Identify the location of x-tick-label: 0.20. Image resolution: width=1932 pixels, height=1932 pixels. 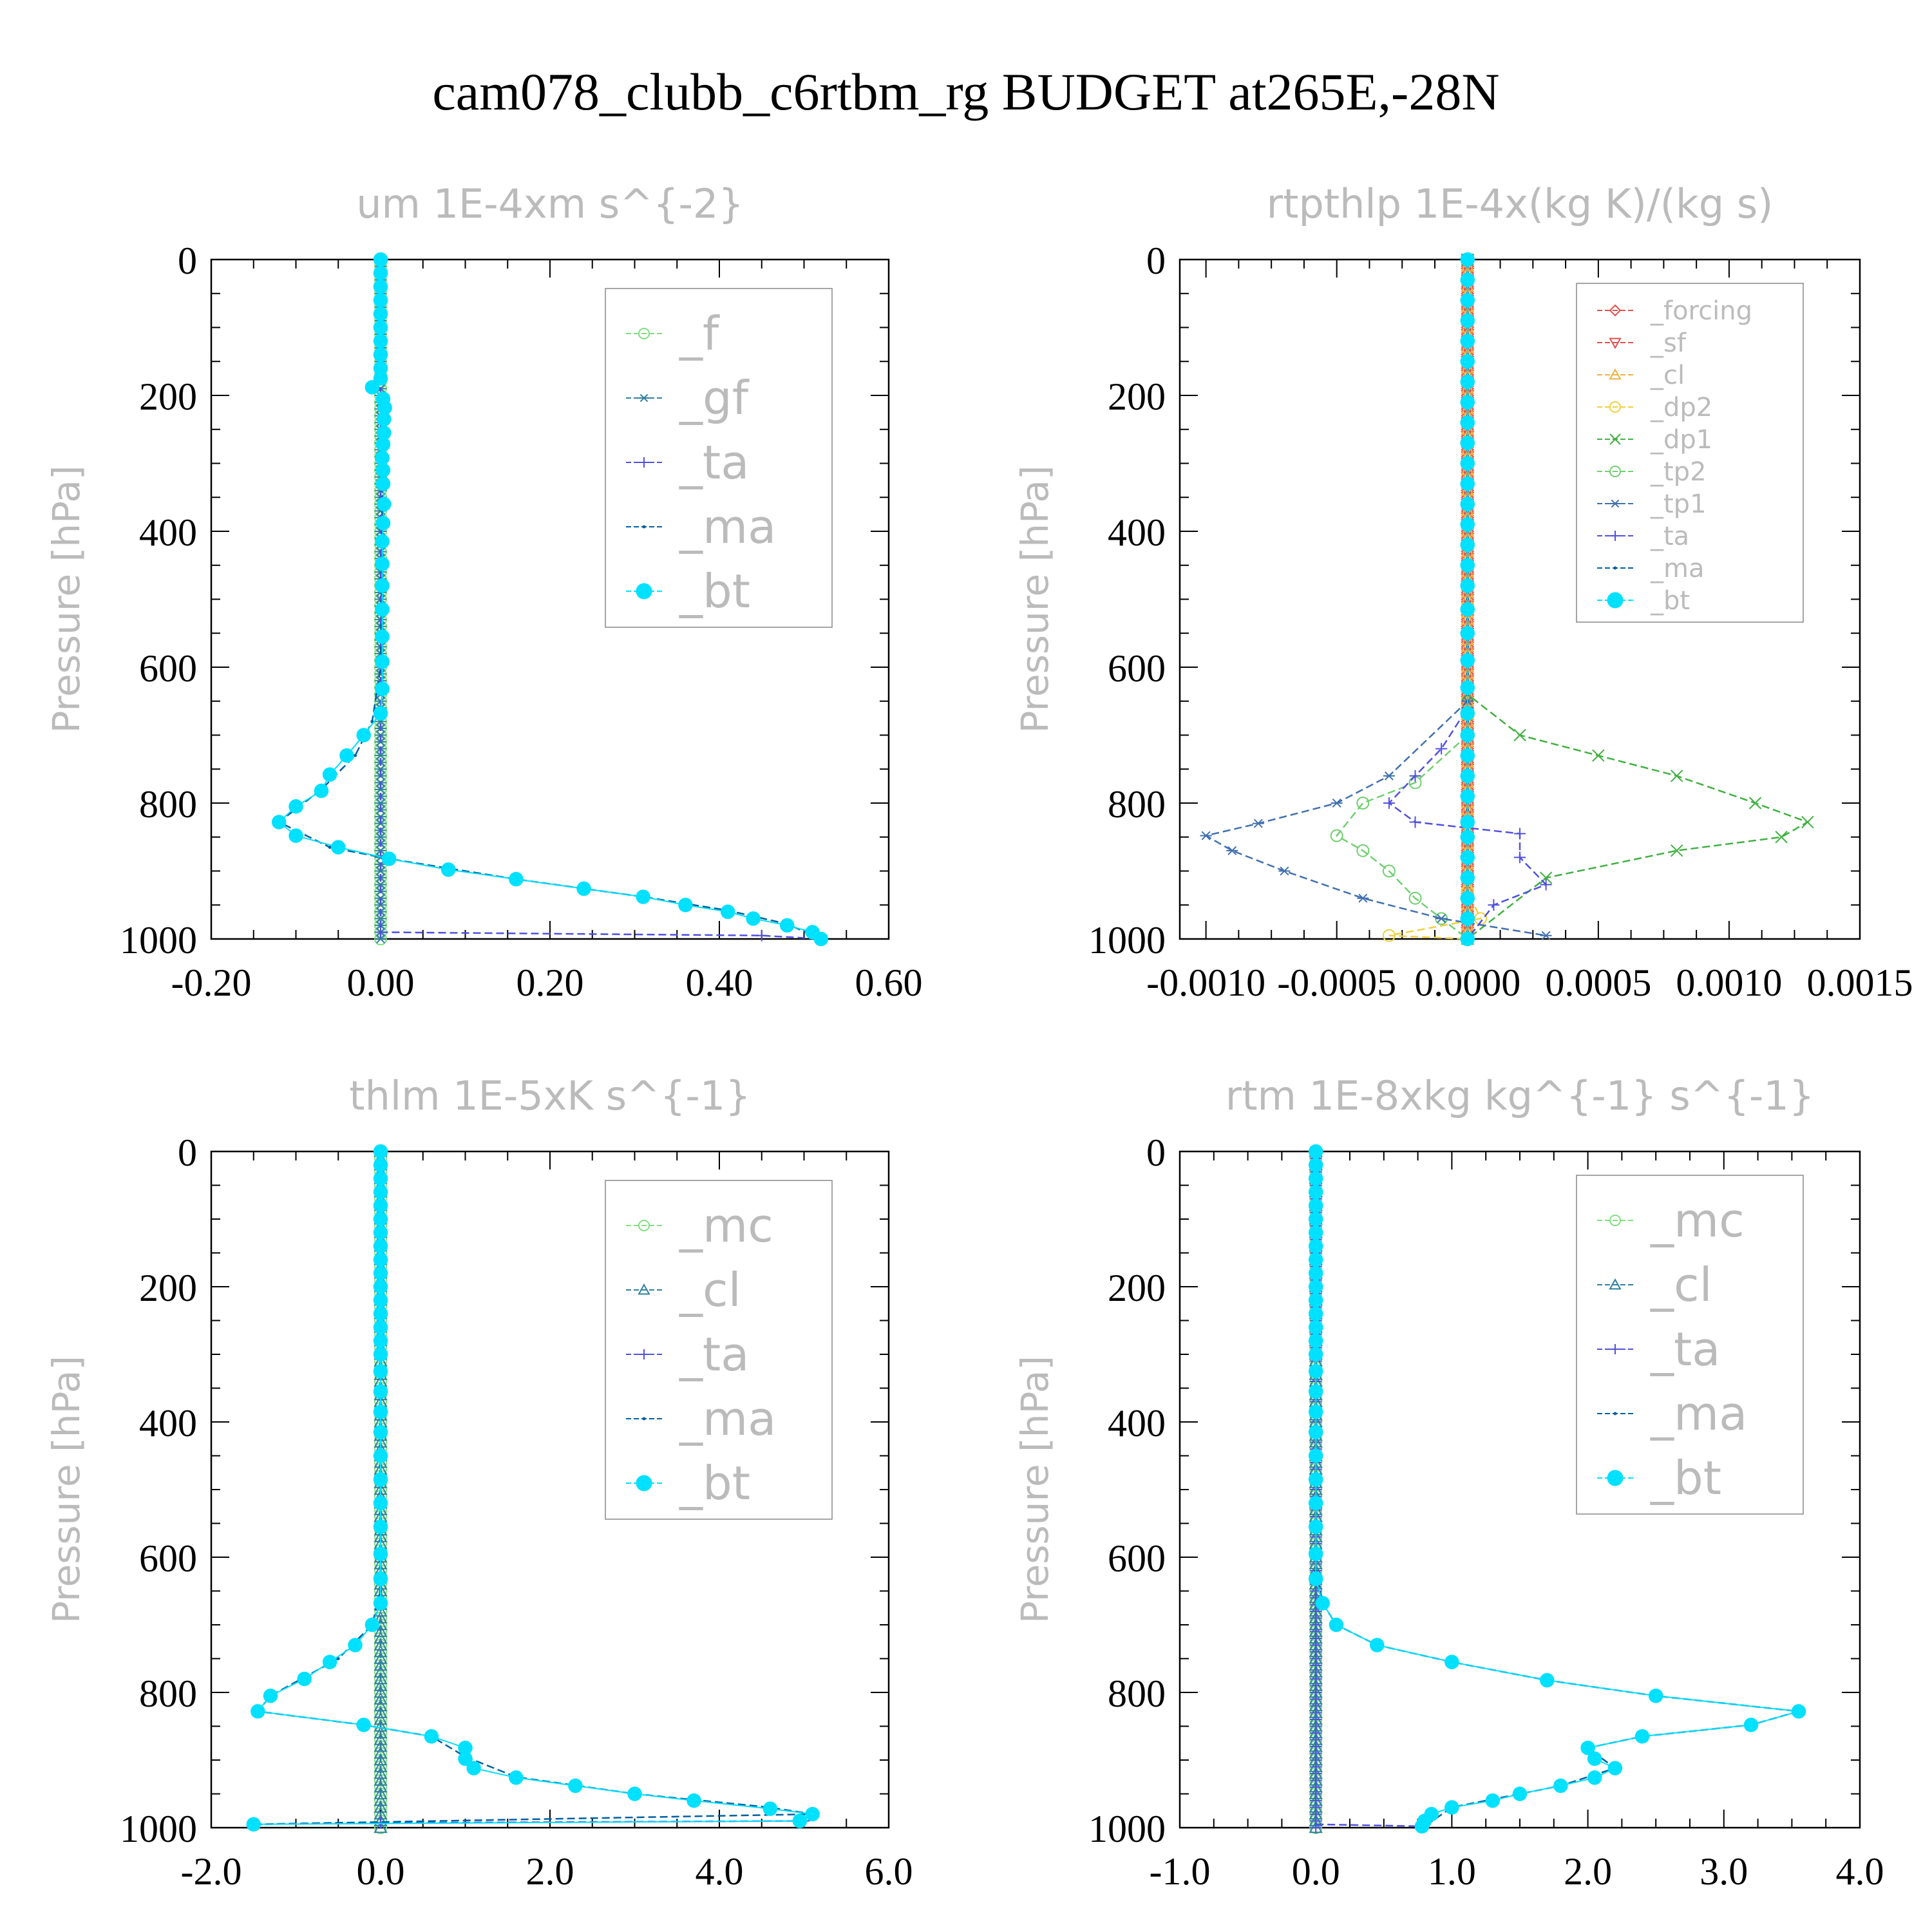
(550, 982).